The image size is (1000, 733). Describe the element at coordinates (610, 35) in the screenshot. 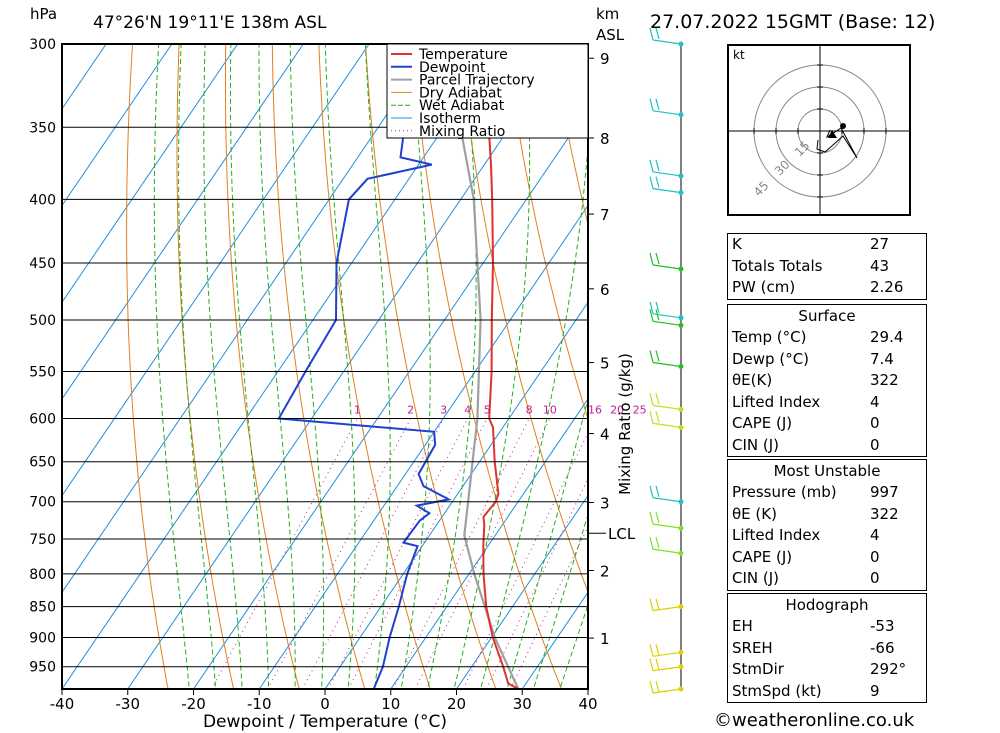

I see `asl-label: ASL` at that location.